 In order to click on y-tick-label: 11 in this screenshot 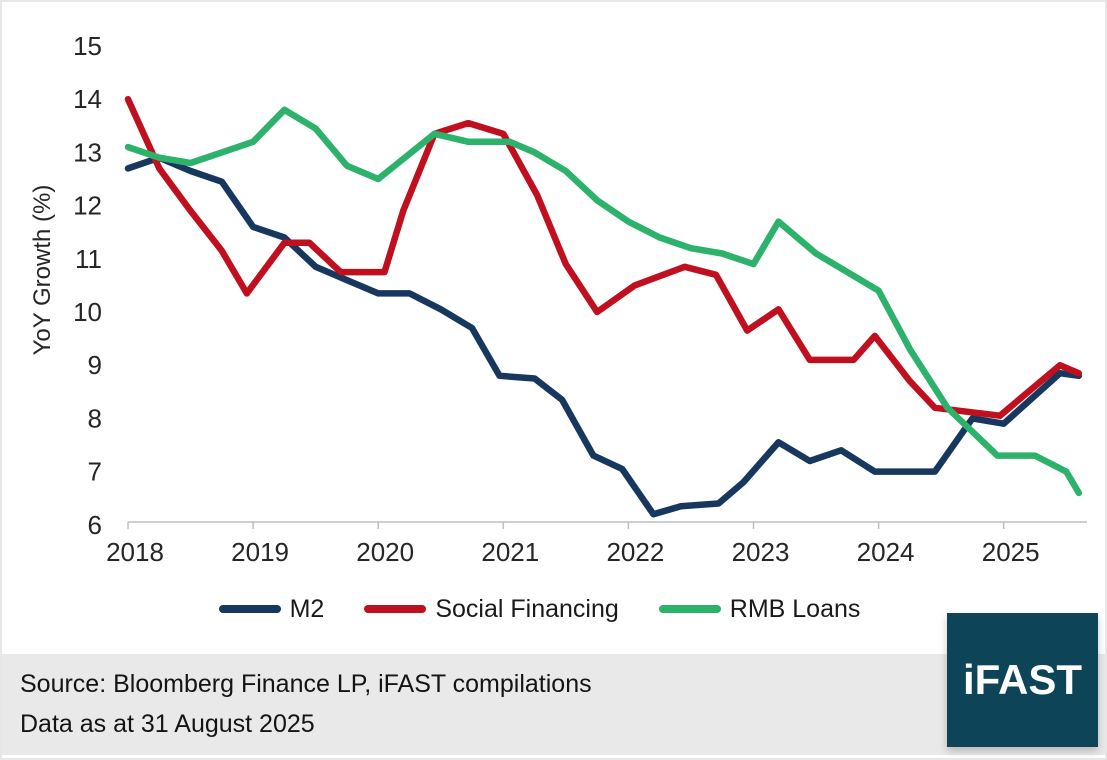, I will do `click(88, 259)`.